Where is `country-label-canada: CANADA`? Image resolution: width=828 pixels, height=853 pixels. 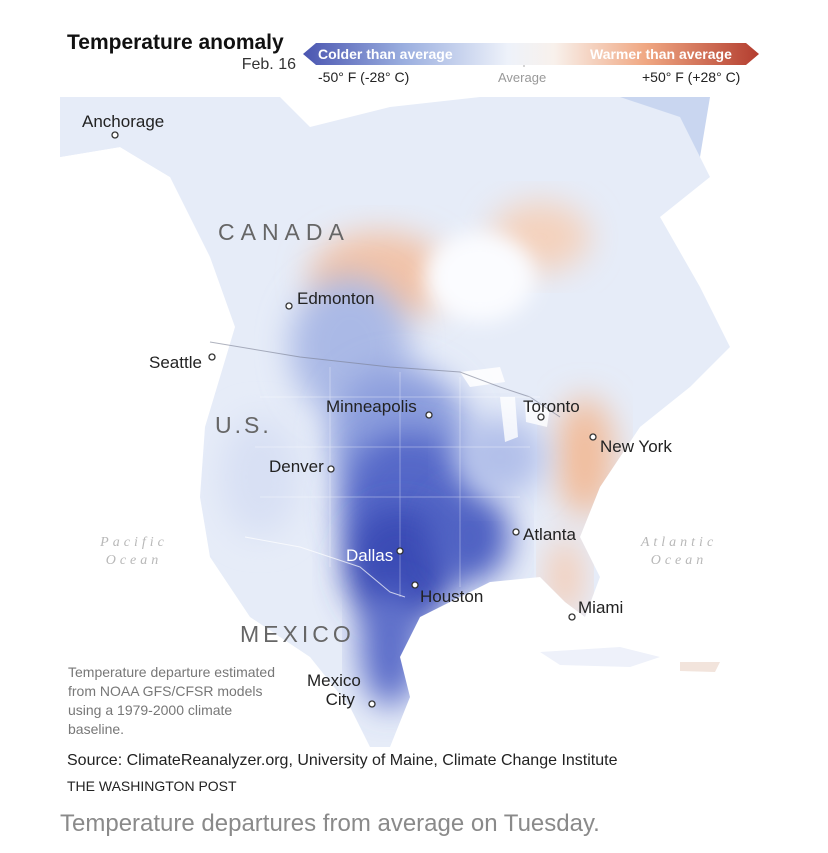 country-label-canada: CANADA is located at coordinates (284, 232).